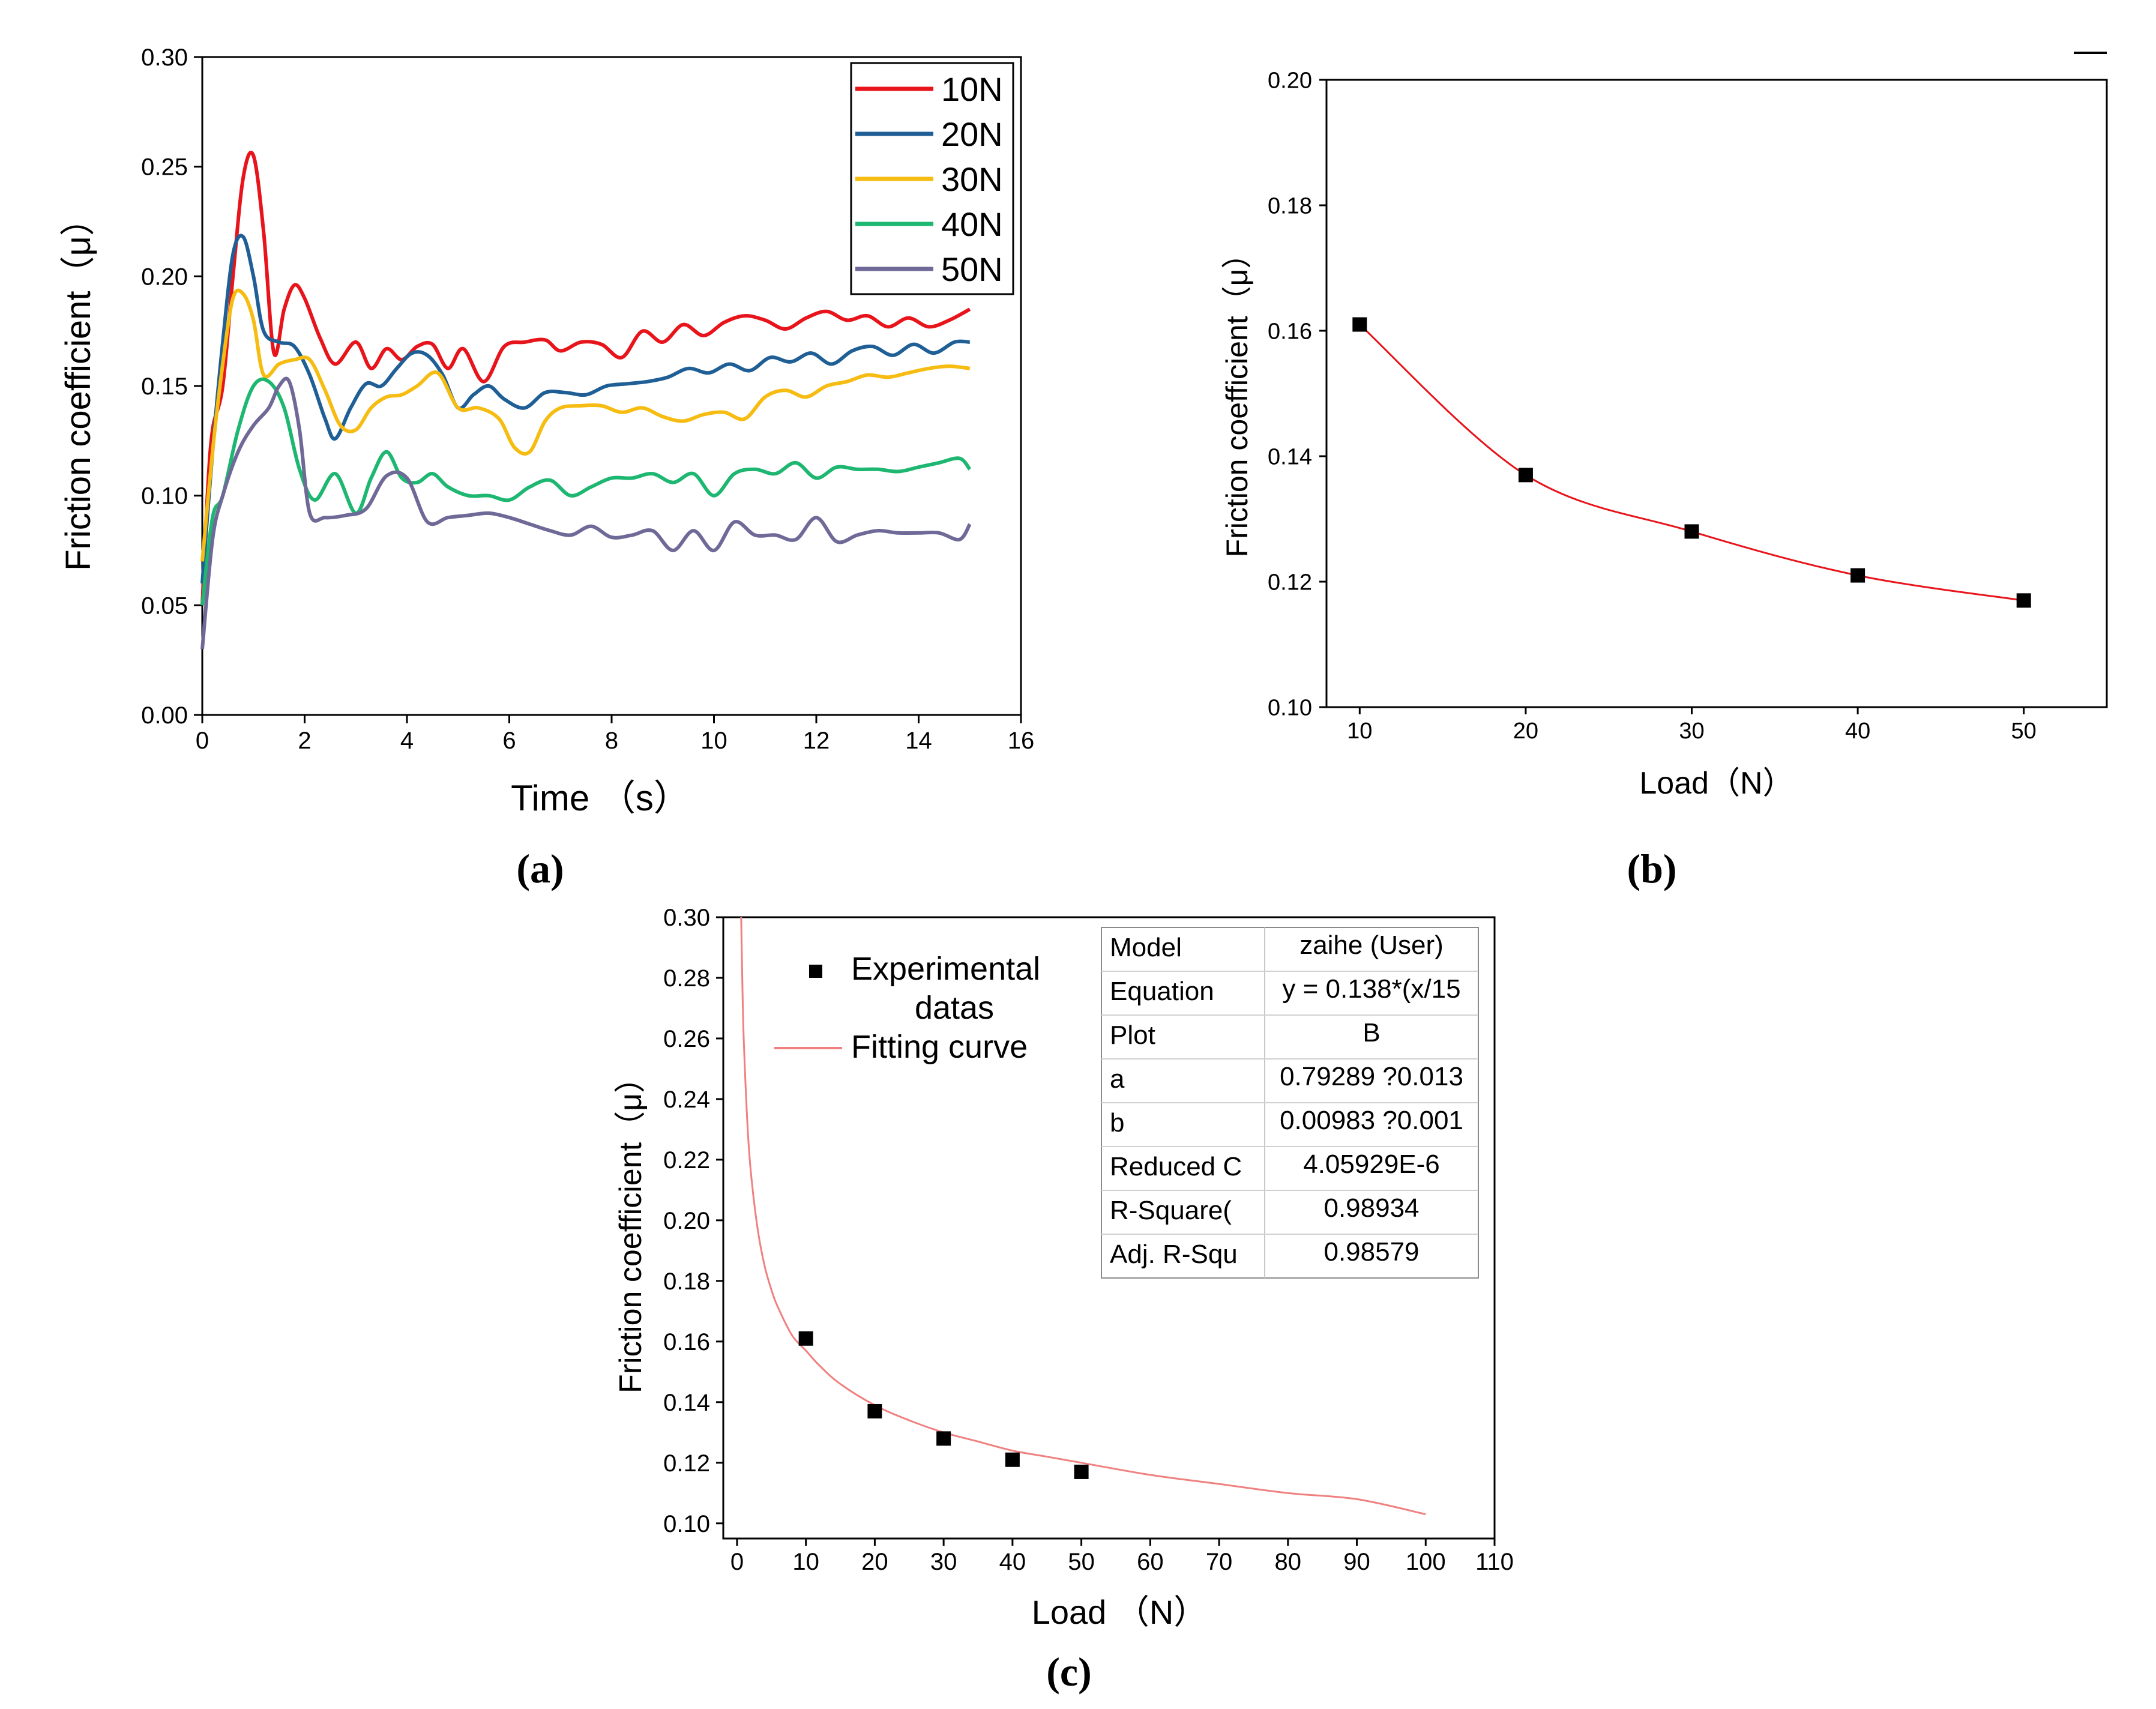  Describe the element at coordinates (686, 1039) in the screenshot. I see `y-tick-label-c: 0.26` at that location.